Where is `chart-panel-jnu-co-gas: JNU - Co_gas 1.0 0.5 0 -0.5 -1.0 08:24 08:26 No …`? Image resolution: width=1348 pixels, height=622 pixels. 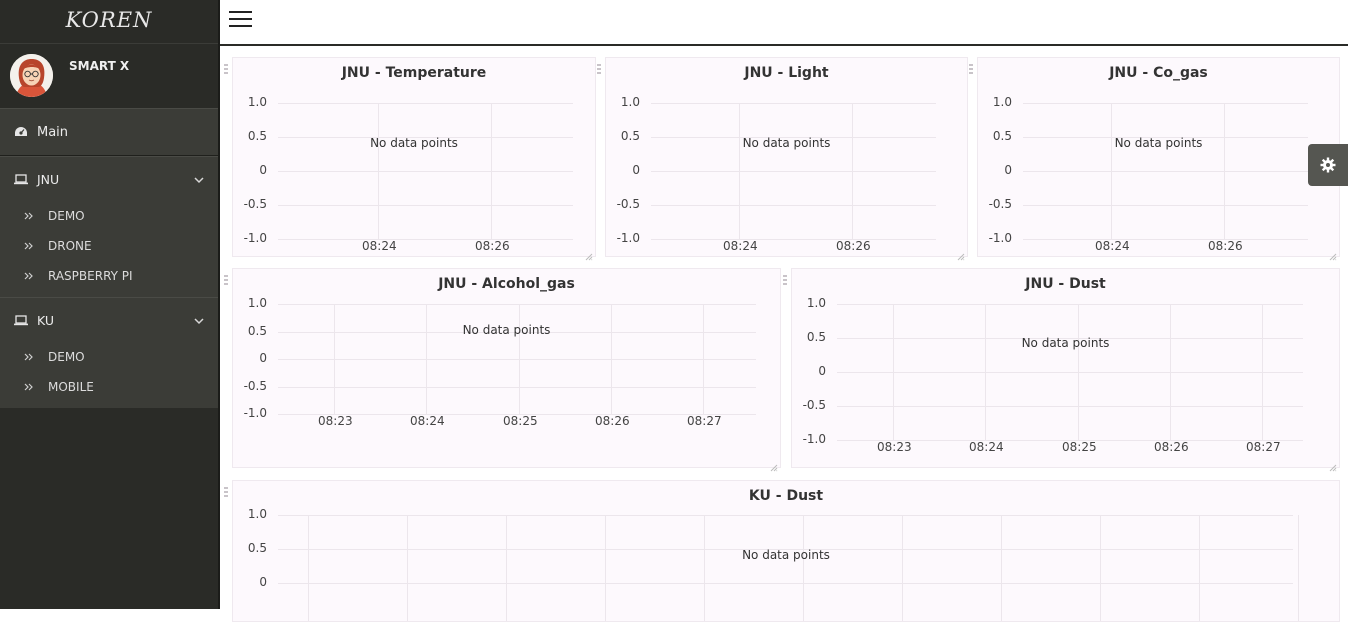 chart-panel-jnu-co-gas: JNU - Co_gas 1.0 0.5 0 -0.5 -1.0 08:24 08:26 No … is located at coordinates (1154, 159).